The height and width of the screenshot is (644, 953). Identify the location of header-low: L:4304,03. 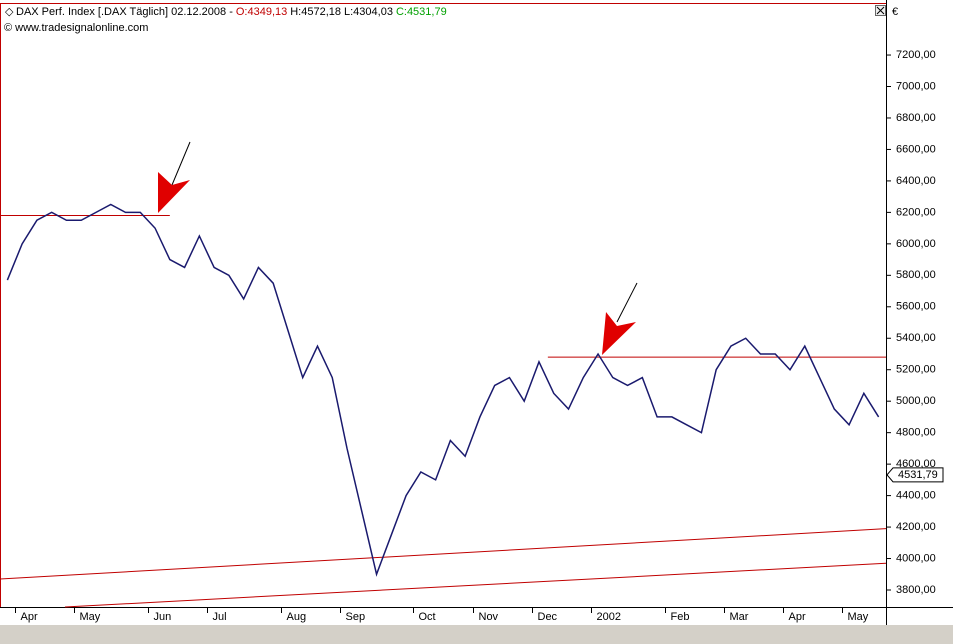
(368, 12).